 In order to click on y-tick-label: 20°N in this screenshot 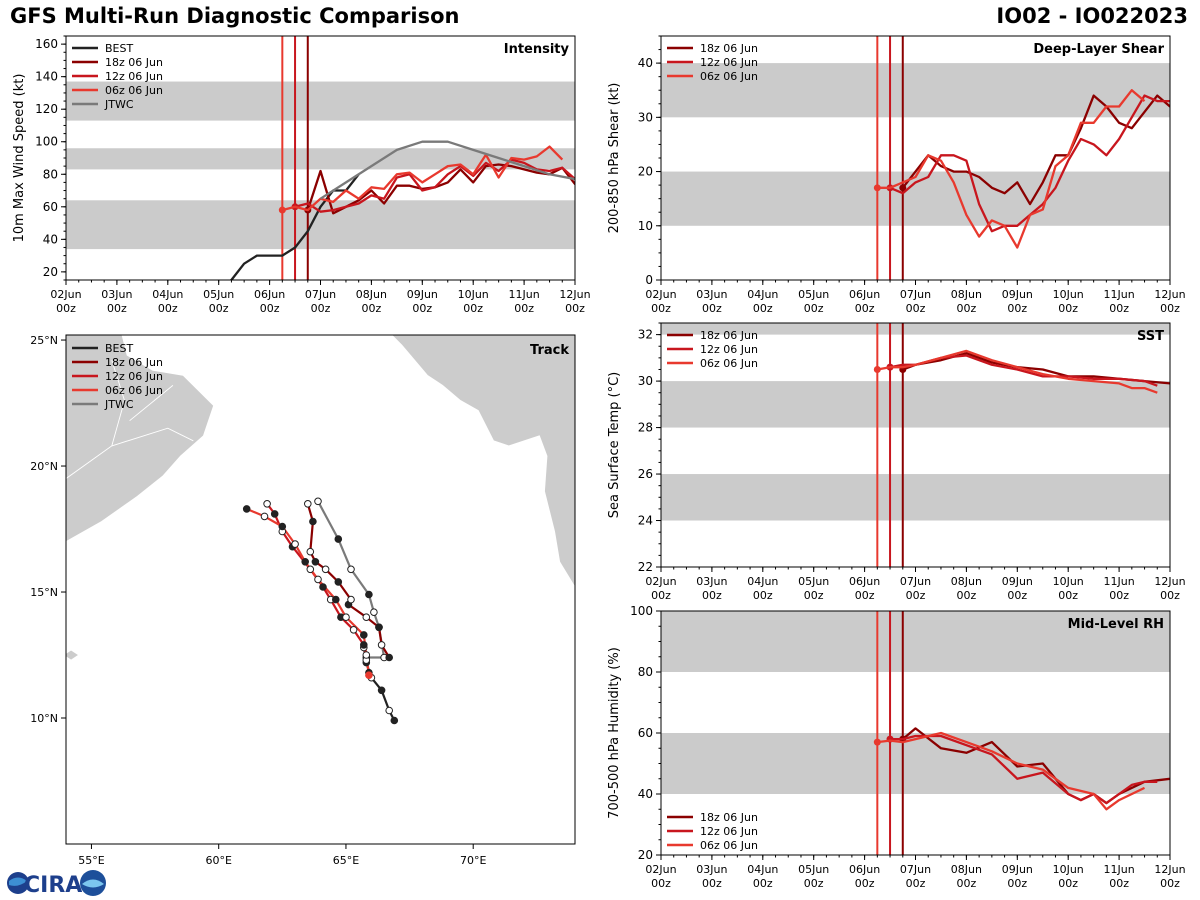, I will do `click(44, 466)`.